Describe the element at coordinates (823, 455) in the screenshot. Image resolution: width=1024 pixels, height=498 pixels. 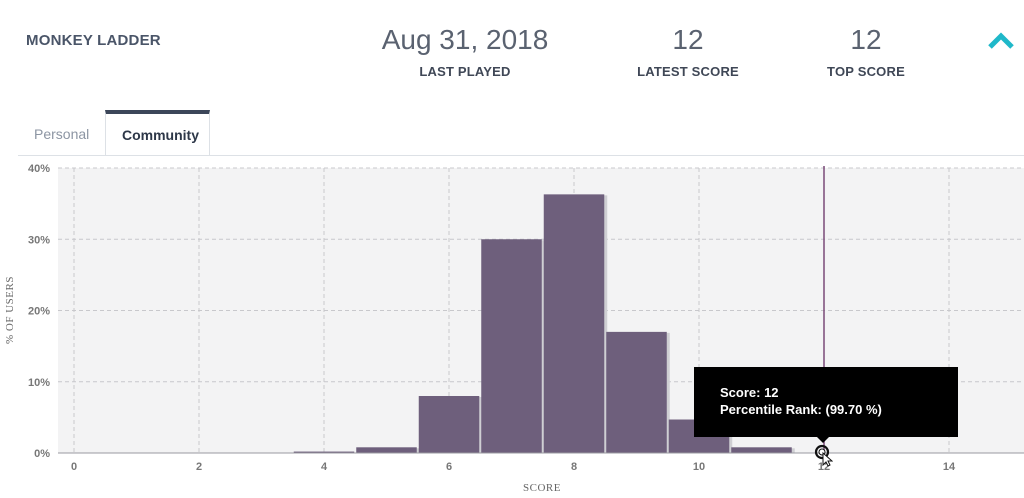
I see `cursor-icon` at that location.